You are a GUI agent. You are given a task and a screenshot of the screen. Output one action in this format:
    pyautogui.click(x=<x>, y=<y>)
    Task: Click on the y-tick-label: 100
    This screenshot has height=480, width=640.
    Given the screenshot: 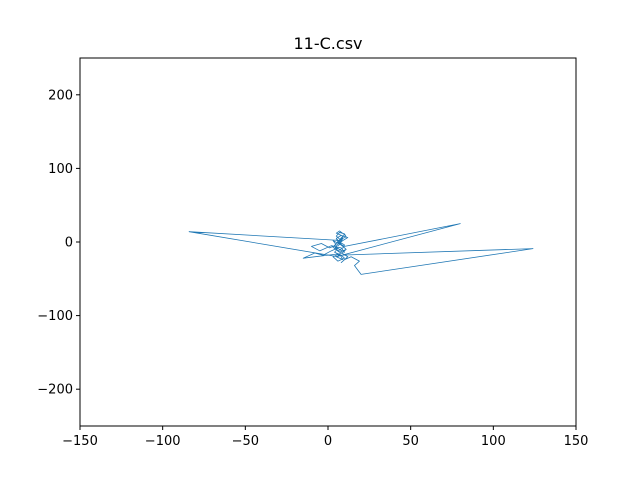 What is the action you would take?
    pyautogui.click(x=60, y=169)
    